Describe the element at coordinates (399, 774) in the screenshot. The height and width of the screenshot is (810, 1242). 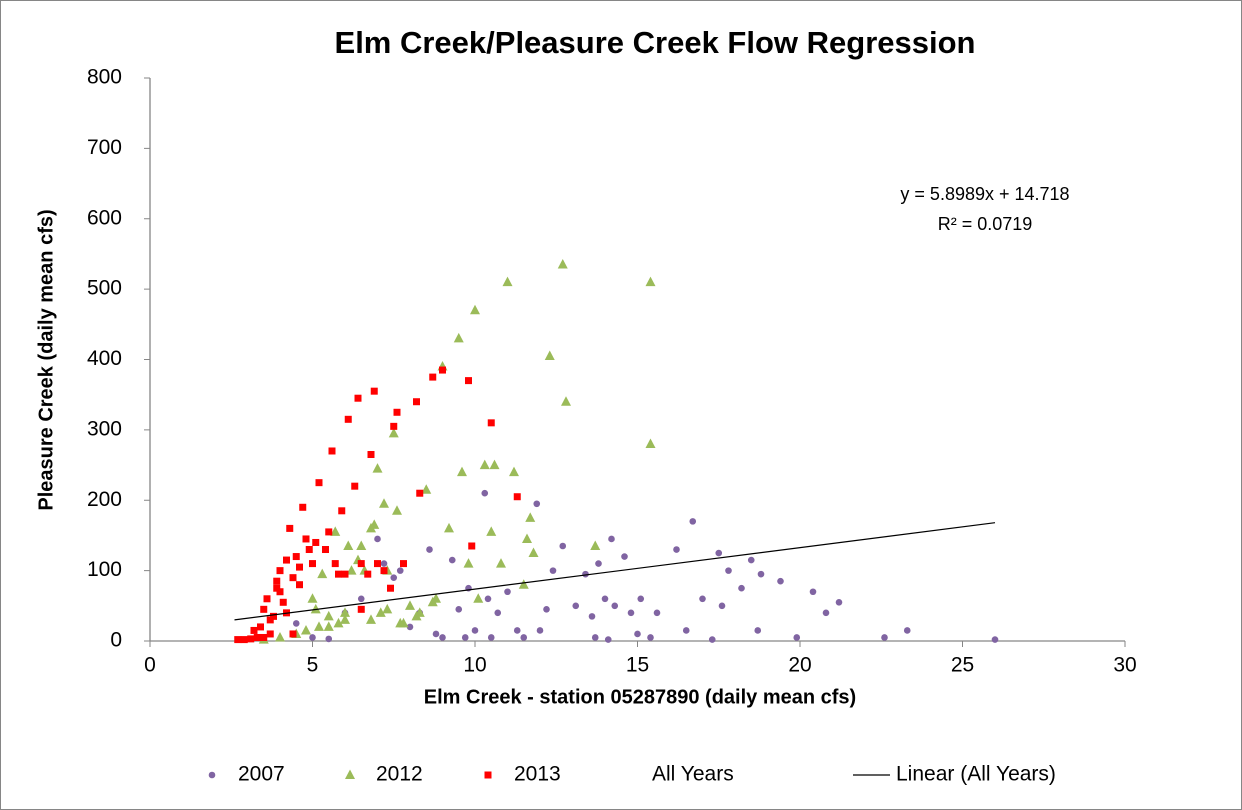
I see `legend-label: 2012` at that location.